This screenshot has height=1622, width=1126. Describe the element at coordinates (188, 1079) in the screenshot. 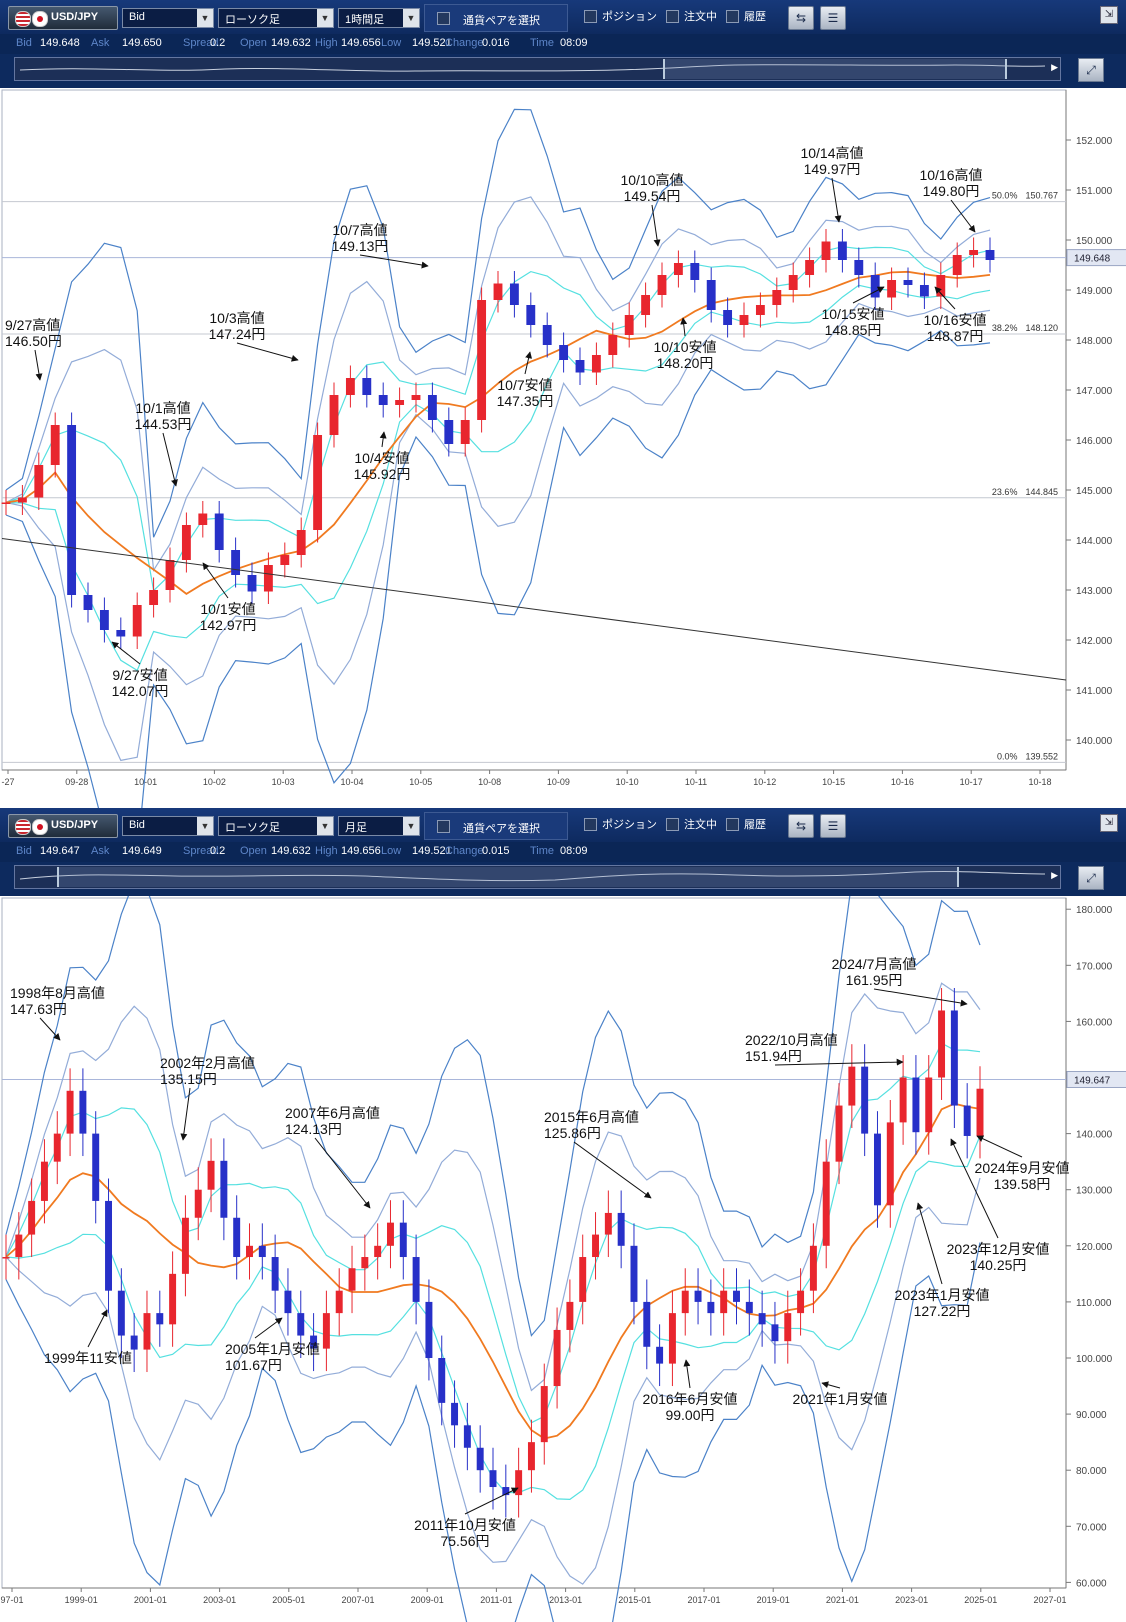

I see `annotation-price: 135.15円` at that location.